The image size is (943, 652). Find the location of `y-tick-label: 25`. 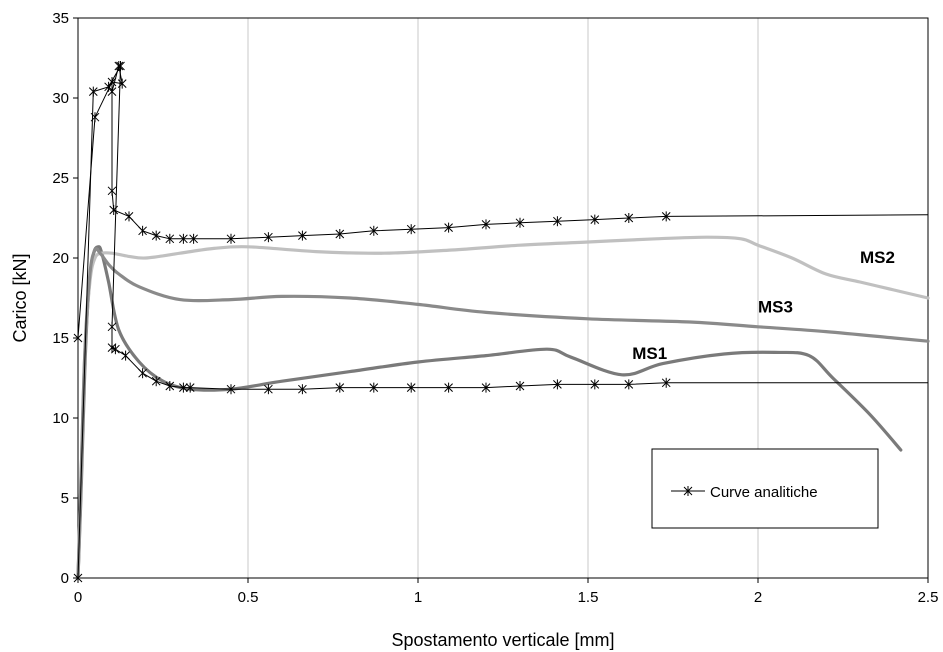

y-tick-label: 25 is located at coordinates (60, 178).